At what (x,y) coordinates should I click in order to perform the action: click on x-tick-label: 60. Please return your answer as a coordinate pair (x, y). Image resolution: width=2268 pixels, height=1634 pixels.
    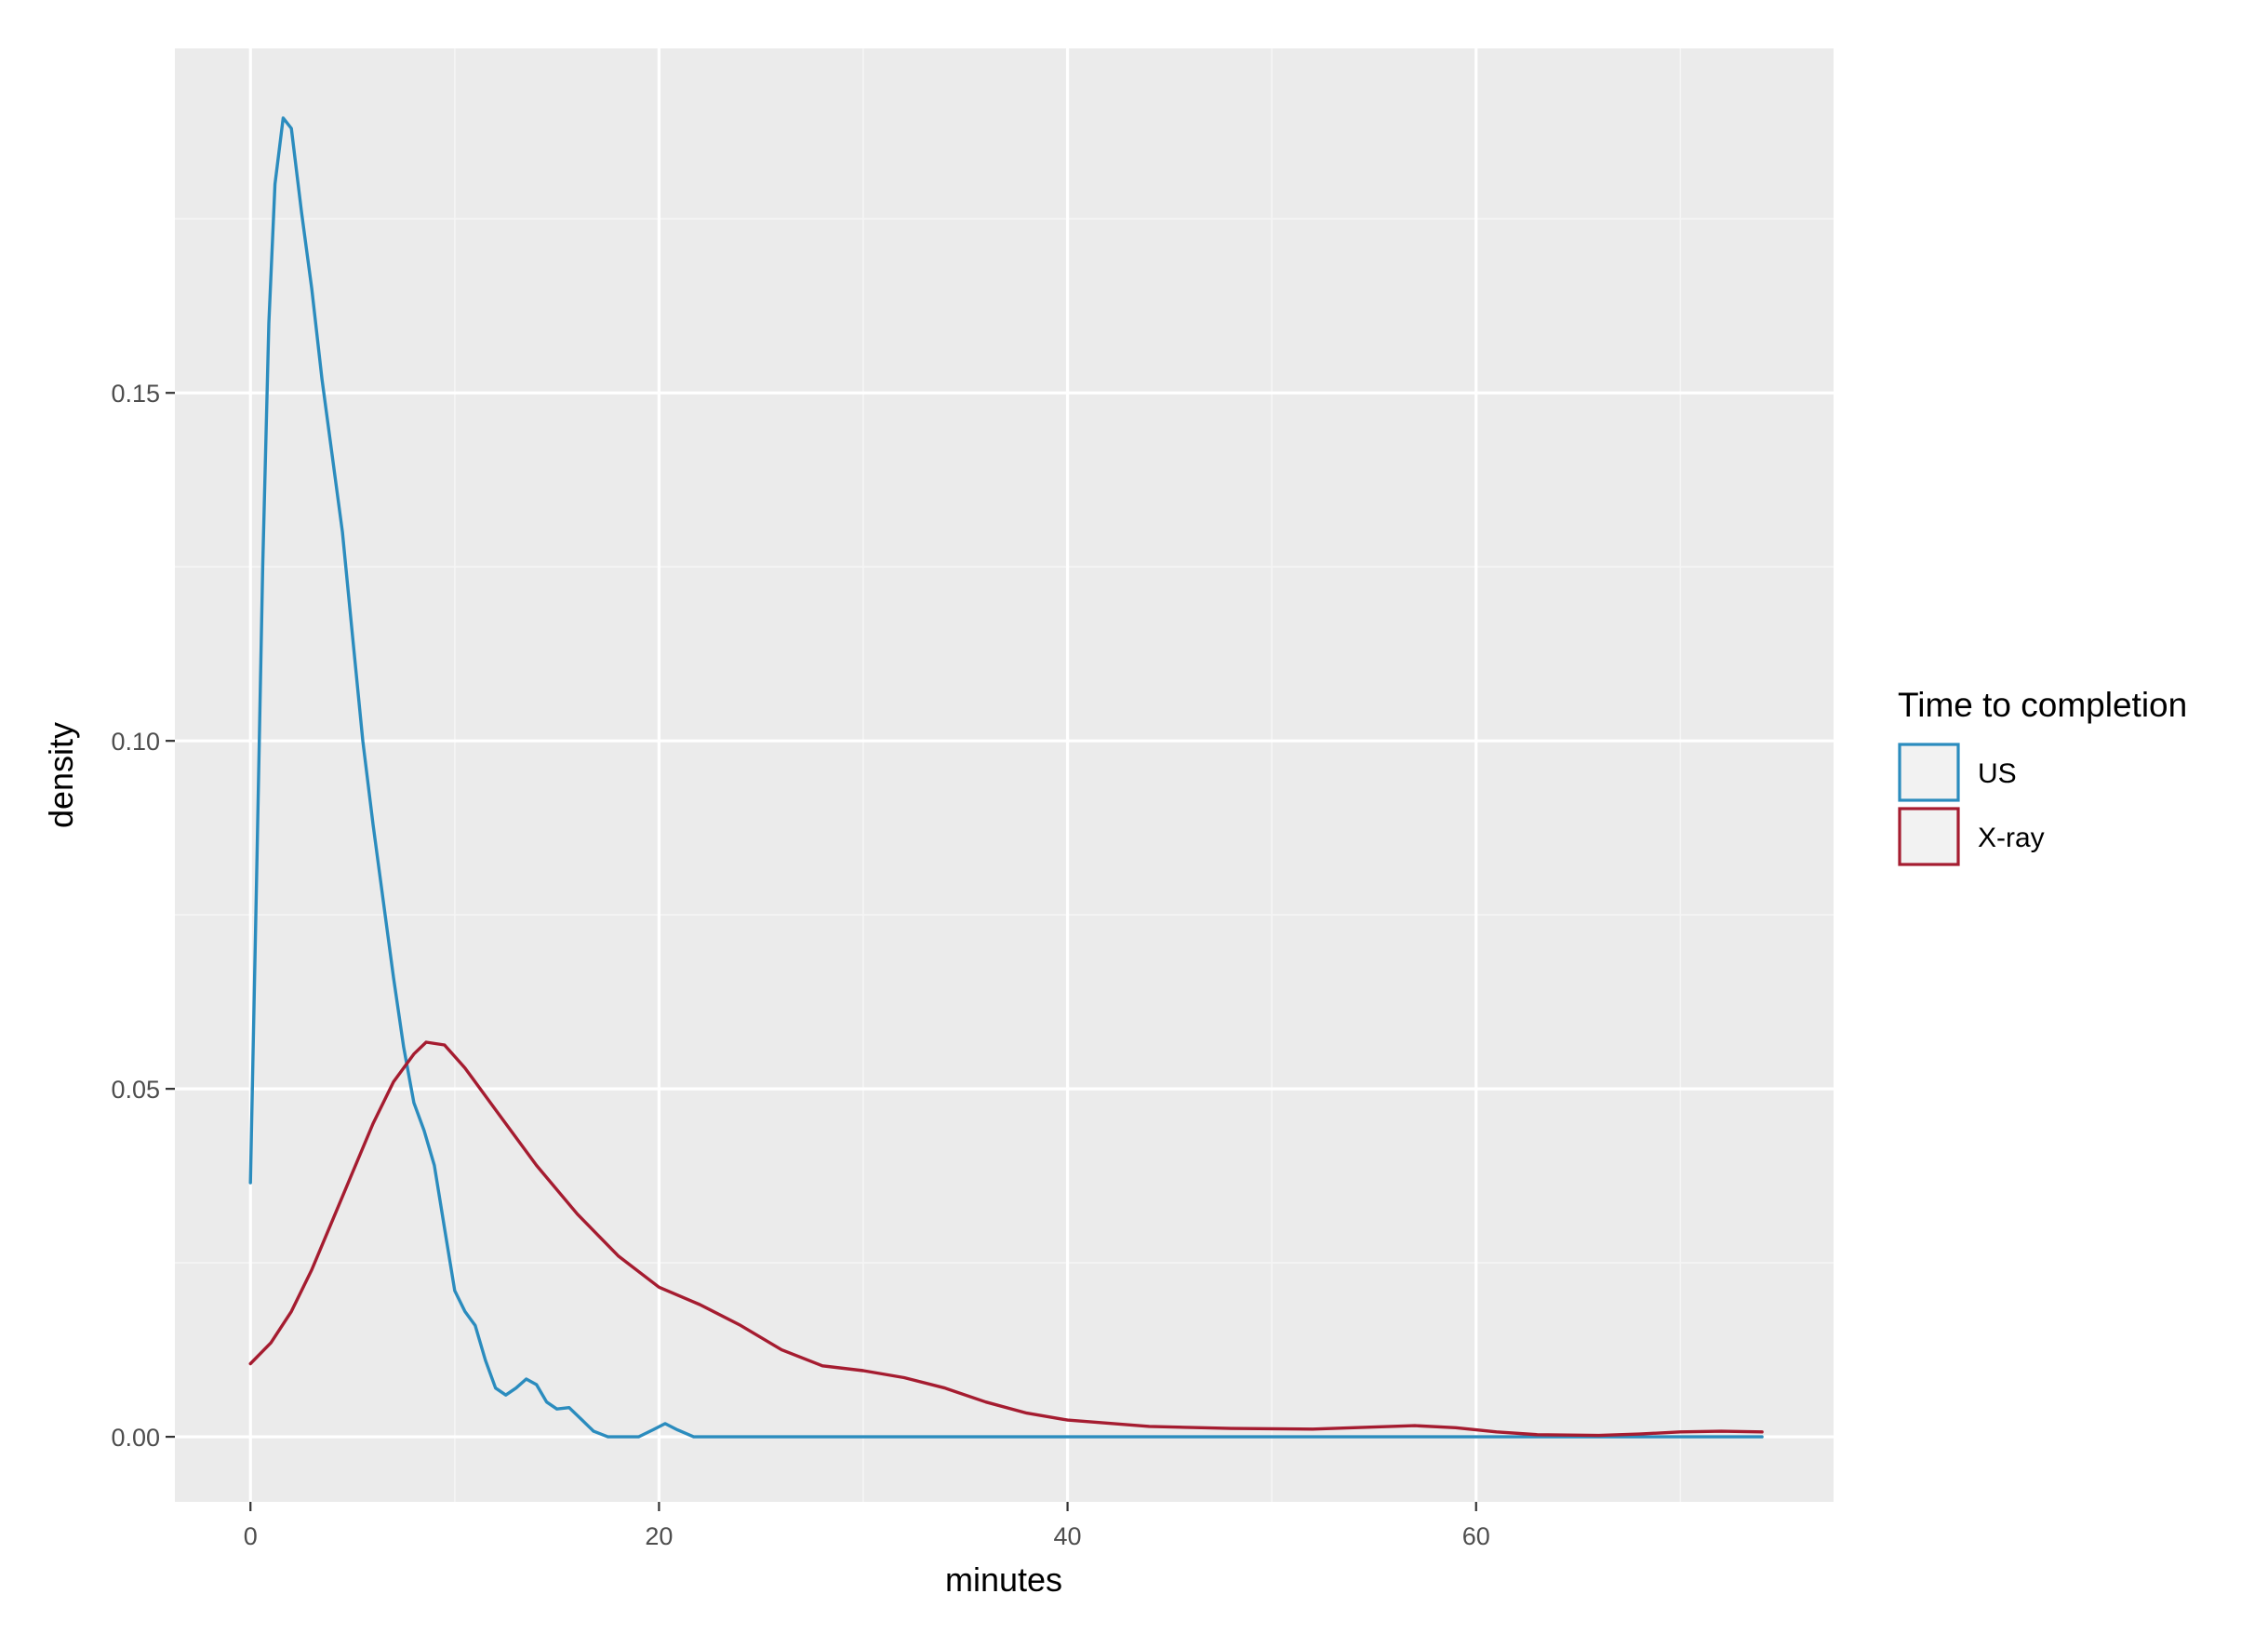
    Looking at the image, I should click on (1476, 1536).